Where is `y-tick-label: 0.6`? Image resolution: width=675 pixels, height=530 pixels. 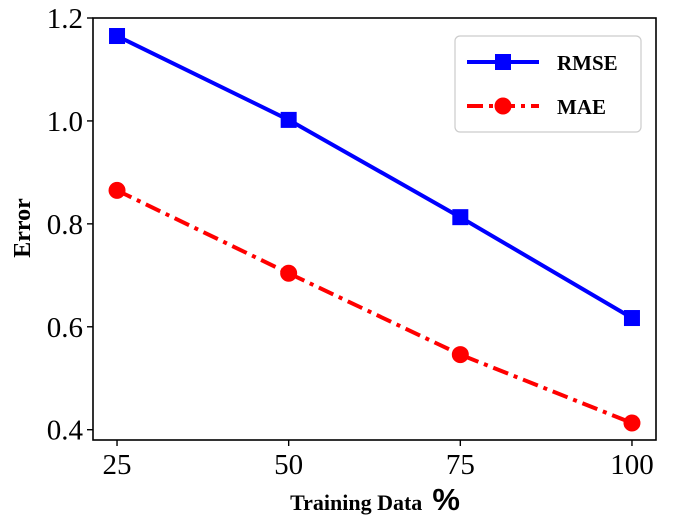 y-tick-label: 0.6 is located at coordinates (65, 328).